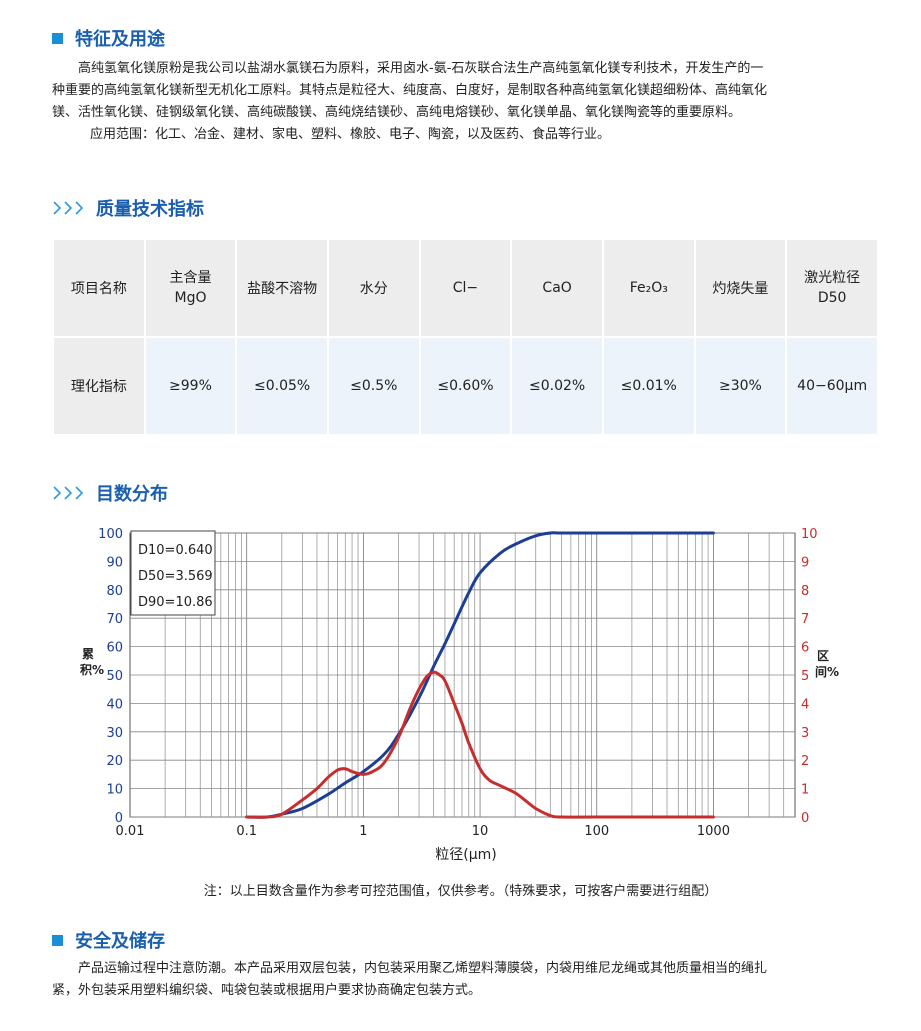 This screenshot has width=921, height=1031. I want to click on table-header-cell: 盐酸不溶物, so click(282, 289).